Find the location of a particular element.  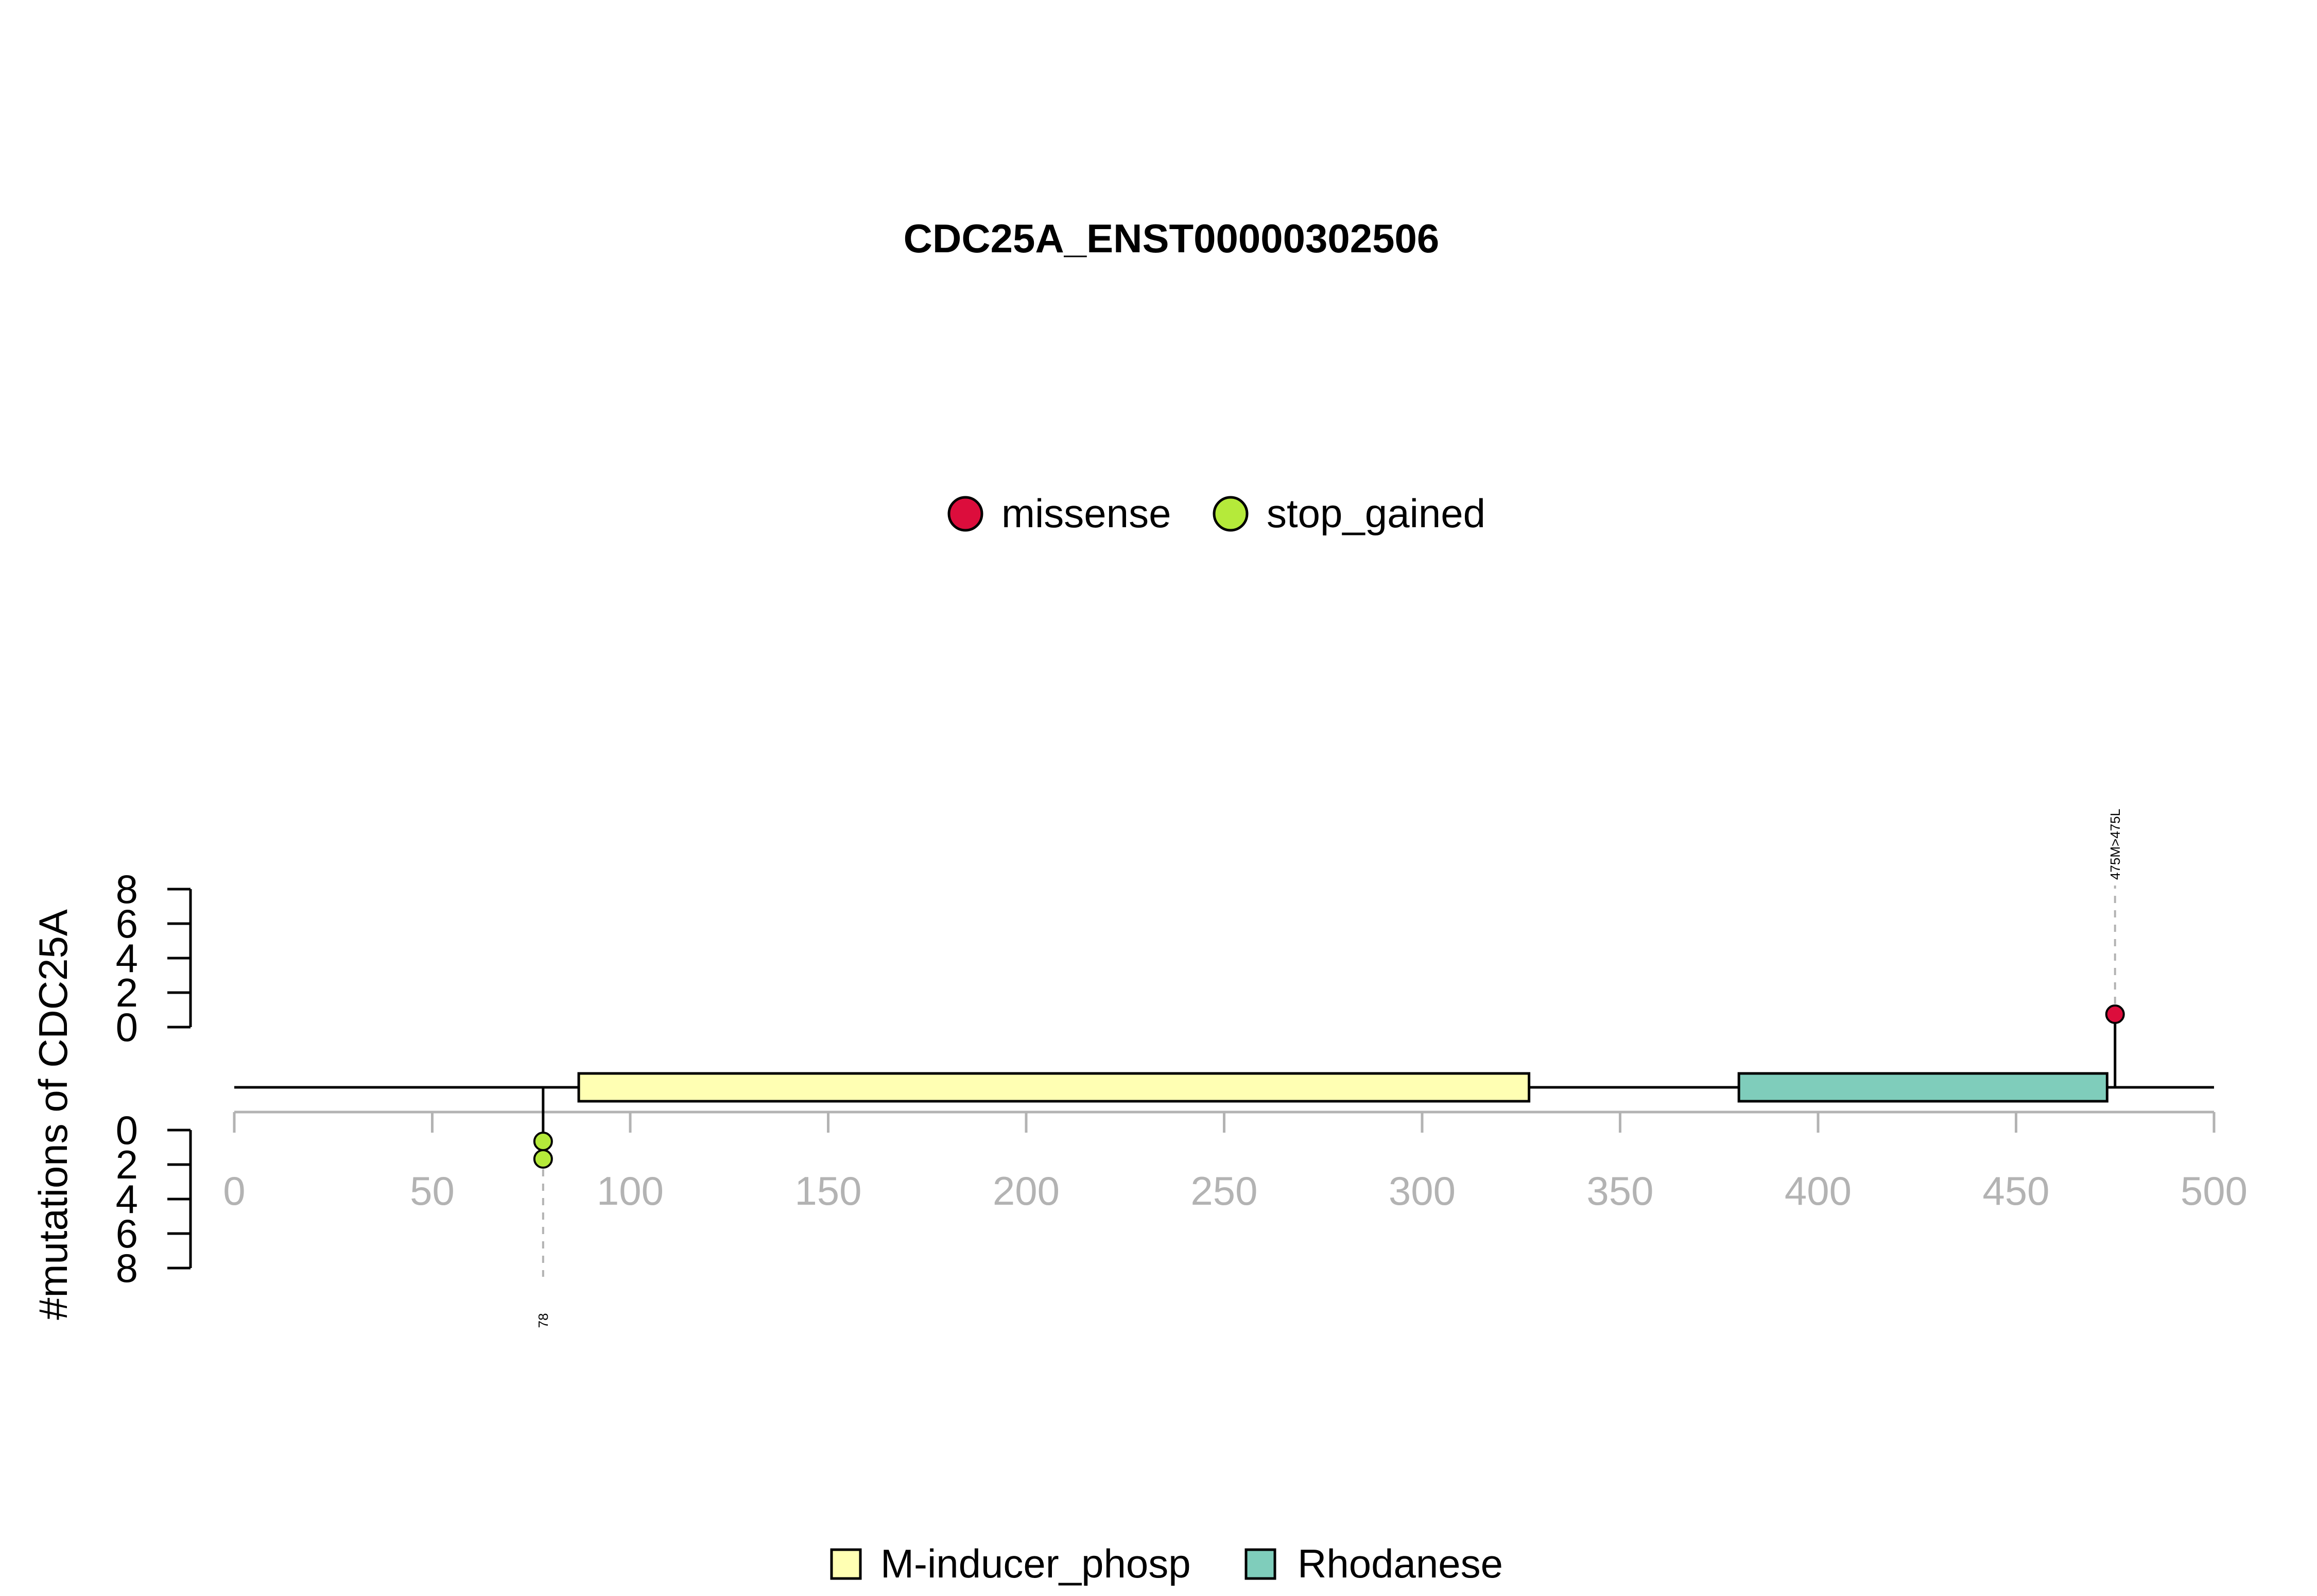

legend-stop-gained-label: stop_gained is located at coordinates (1376, 513).